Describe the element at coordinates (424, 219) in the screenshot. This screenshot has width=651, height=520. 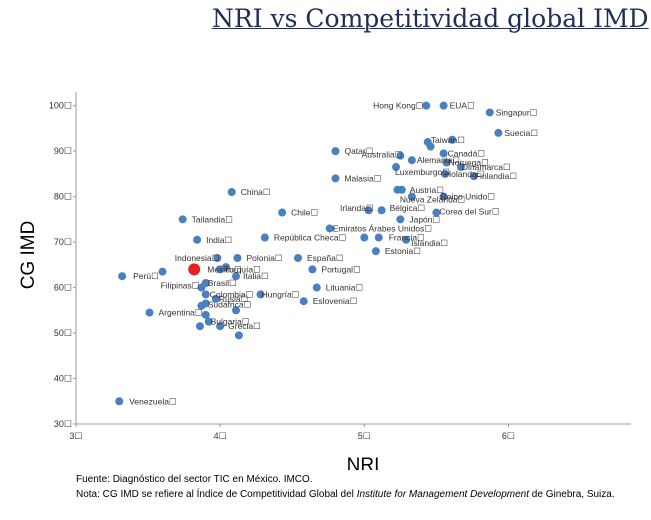
I see `point-label: Japón☐` at that location.